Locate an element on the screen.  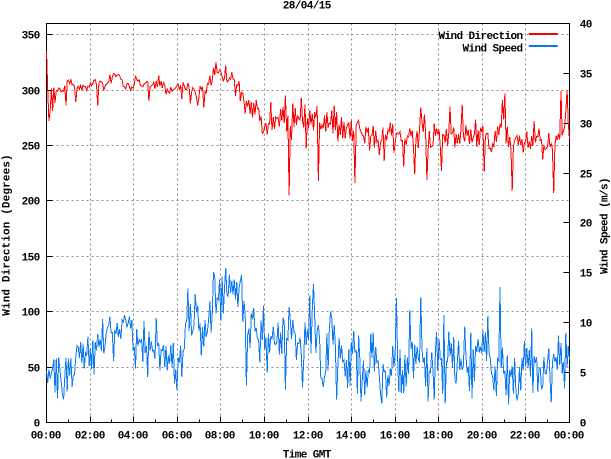
svg-text: 18:00 is located at coordinates (438, 436).